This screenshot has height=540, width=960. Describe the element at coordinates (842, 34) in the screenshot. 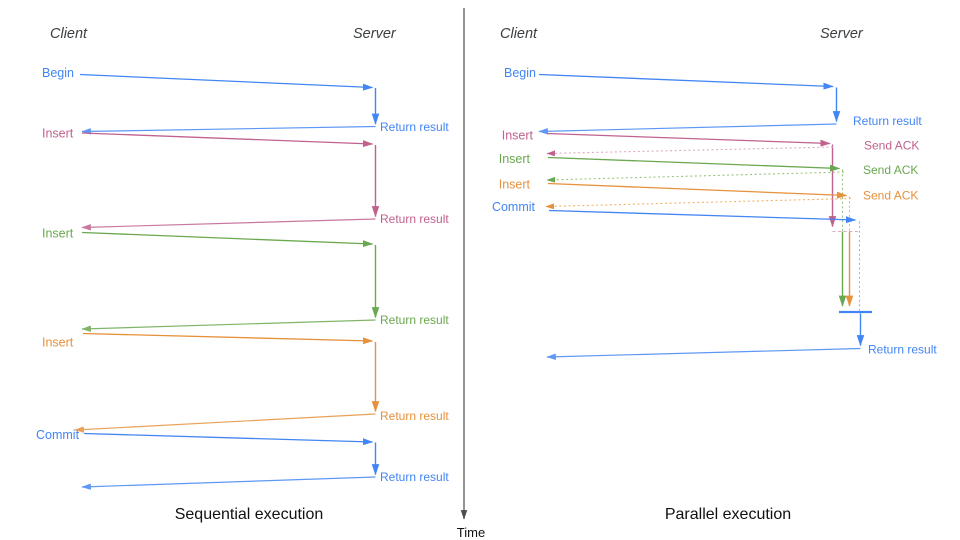

I see `parallel-server-header: Server` at that location.